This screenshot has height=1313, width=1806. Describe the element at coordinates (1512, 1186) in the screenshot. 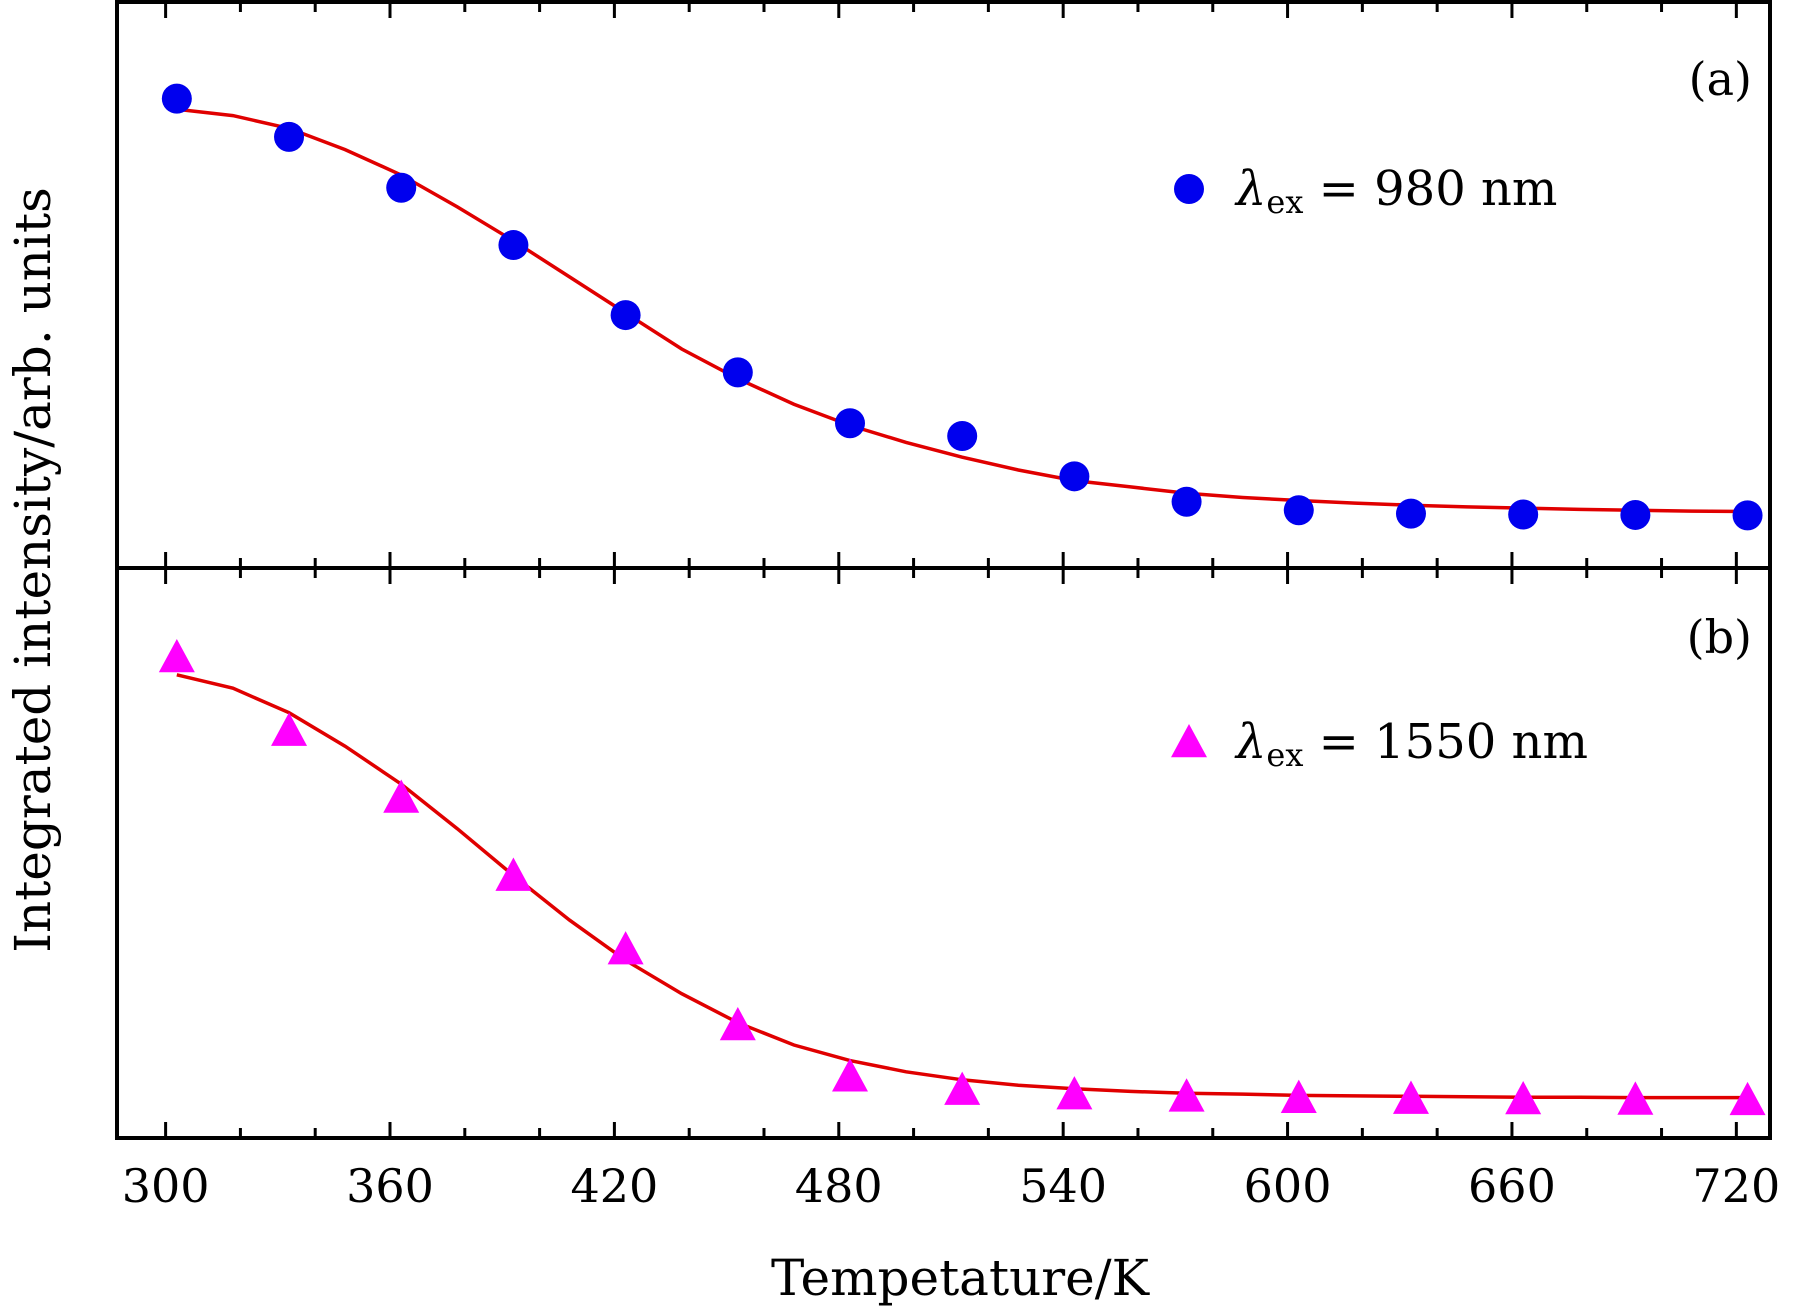

I see `x-tick-label: 660` at that location.